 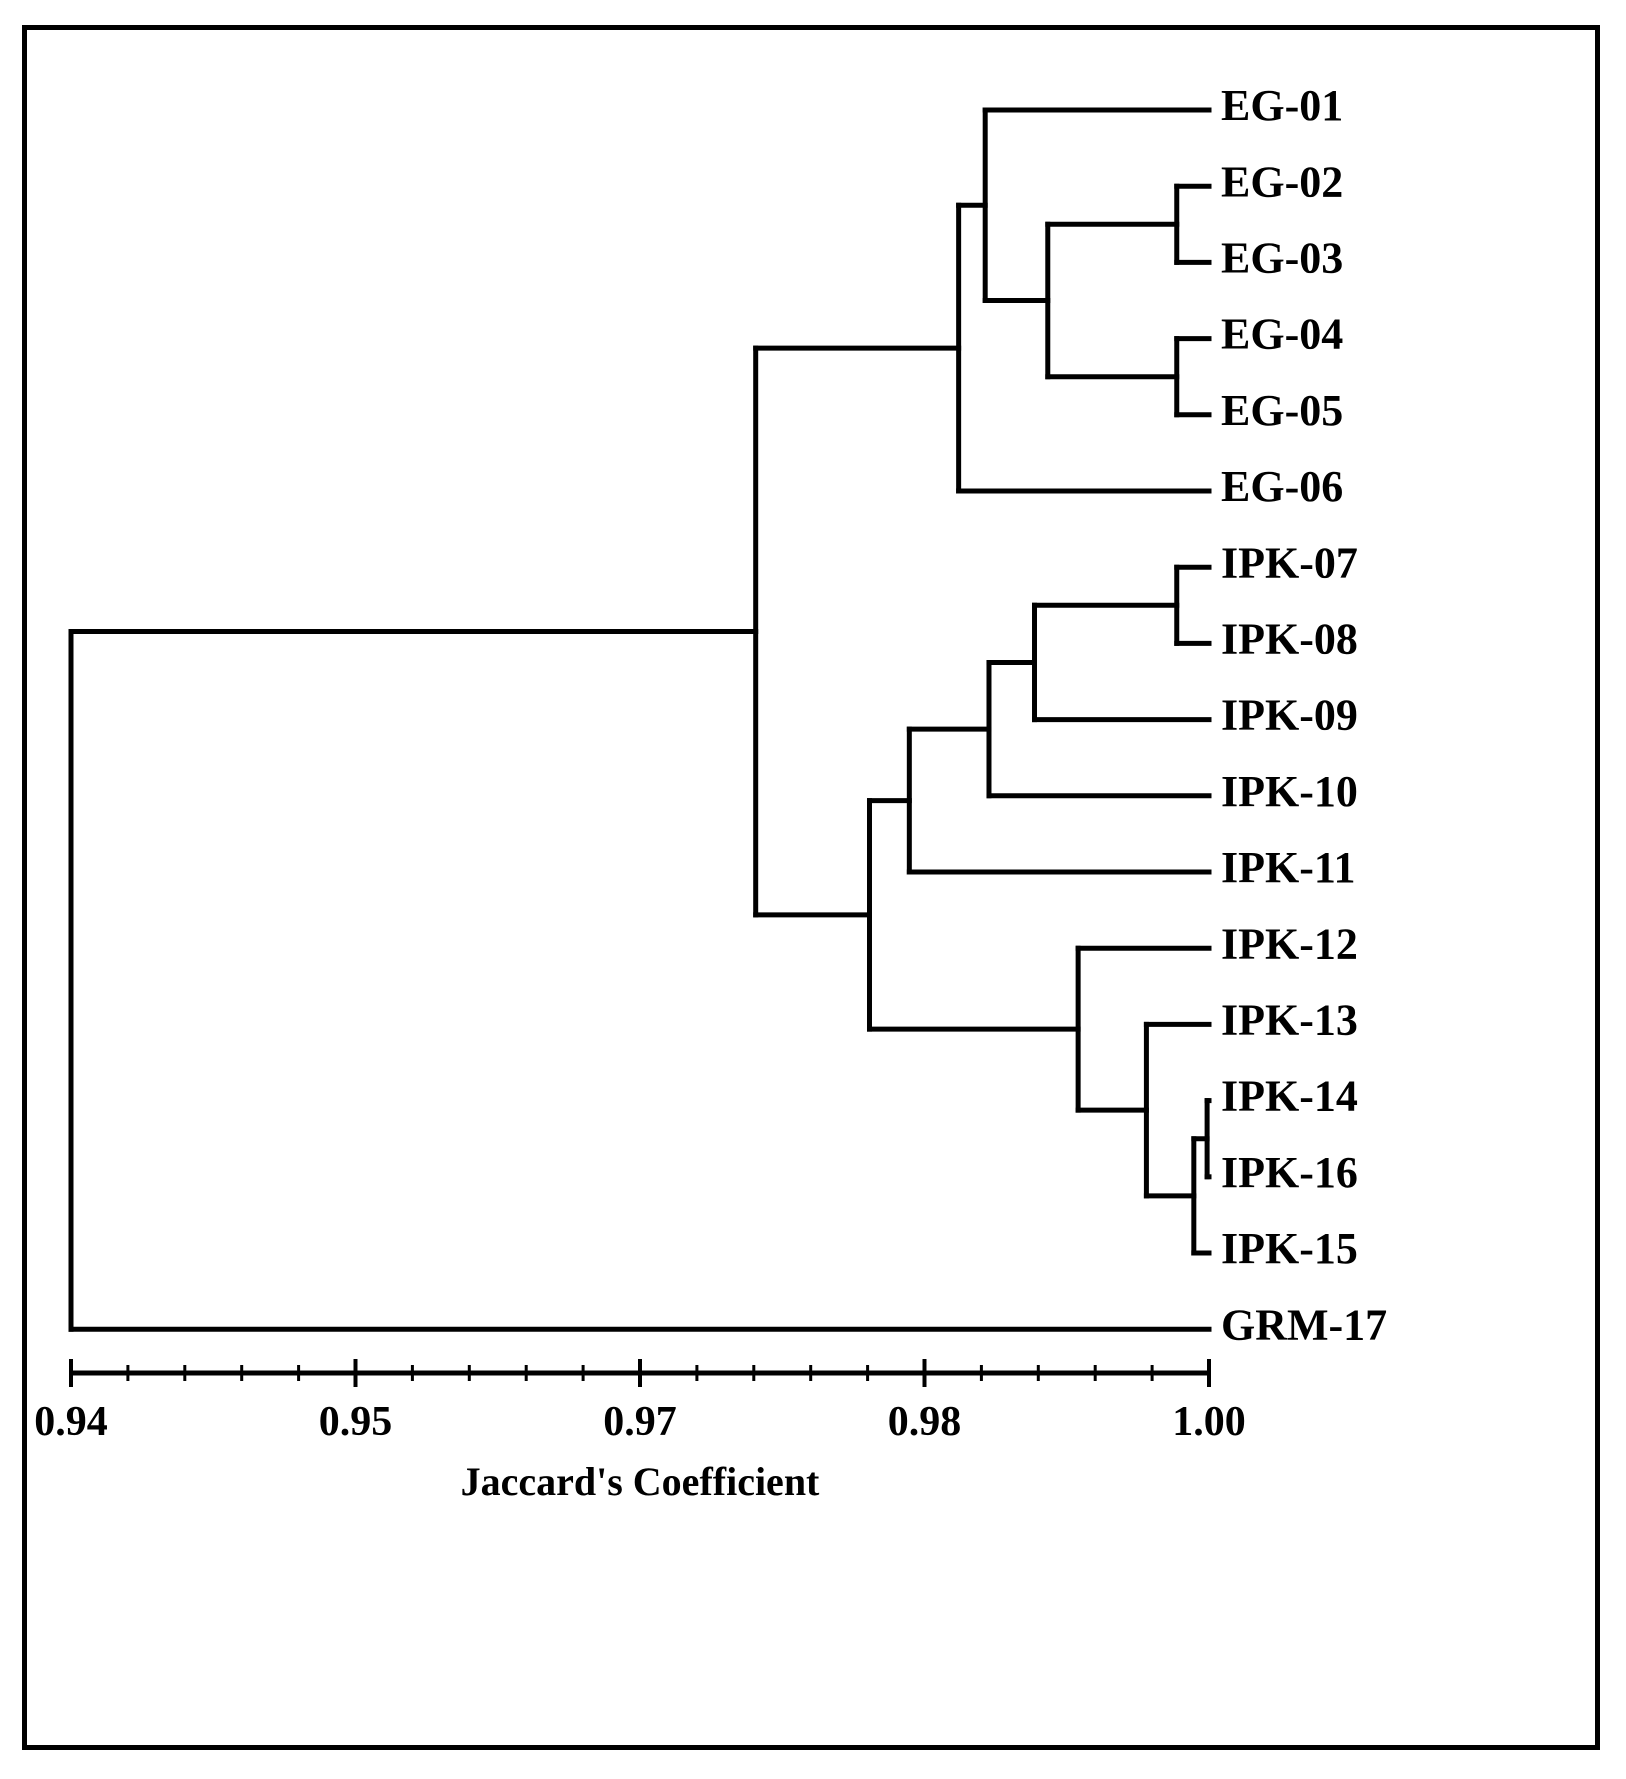 I want to click on x-axis-title: Jaccard's Coefficient, so click(x=640, y=1481).